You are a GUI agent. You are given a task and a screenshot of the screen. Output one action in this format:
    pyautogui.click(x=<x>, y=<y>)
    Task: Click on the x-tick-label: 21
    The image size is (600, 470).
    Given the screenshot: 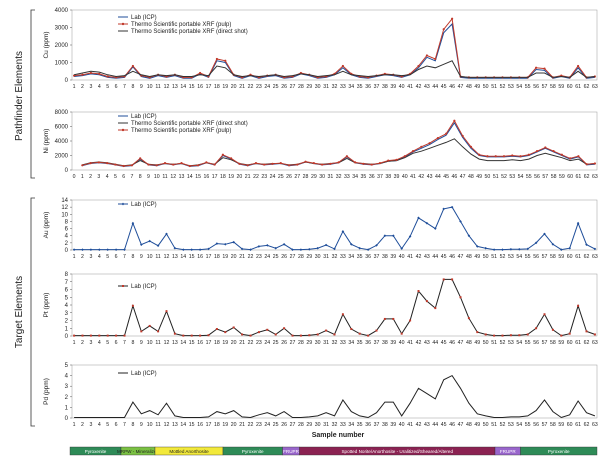 What is the action you would take?
    pyautogui.click(x=242, y=87)
    